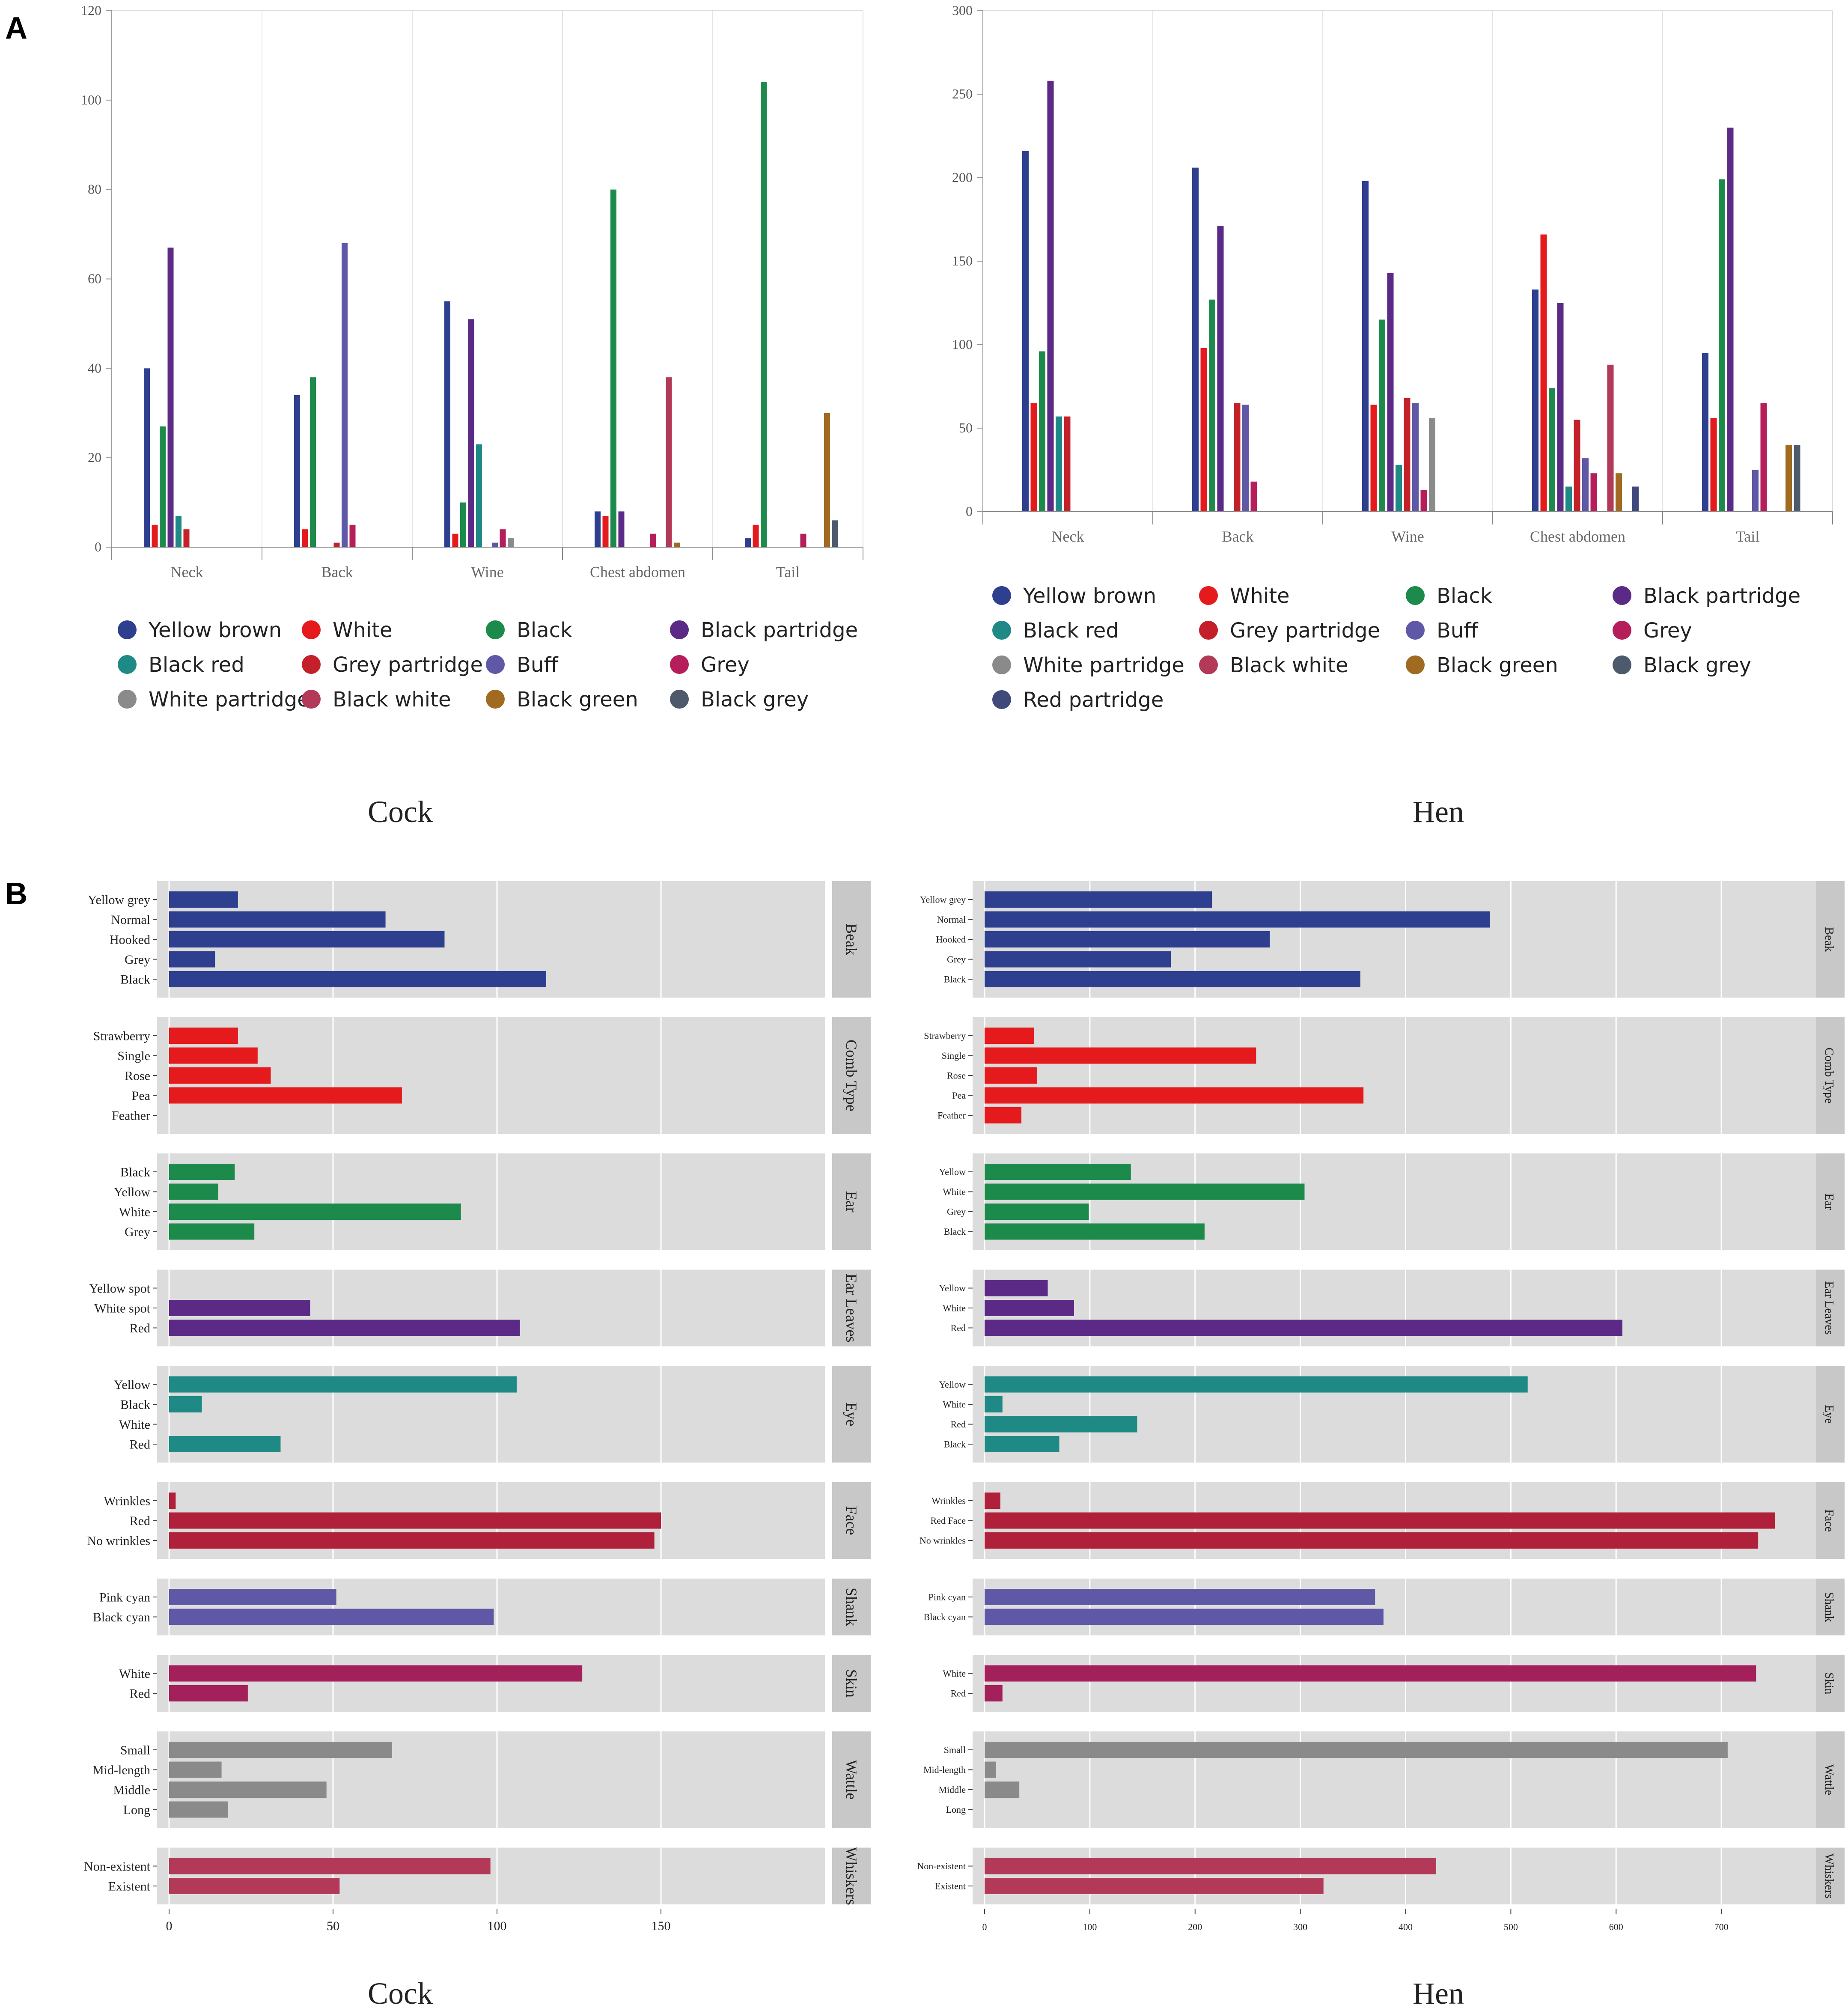 This screenshot has height=2014, width=1848. Describe the element at coordinates (1090, 1927) in the screenshot. I see `x-tick-label: 100` at that location.